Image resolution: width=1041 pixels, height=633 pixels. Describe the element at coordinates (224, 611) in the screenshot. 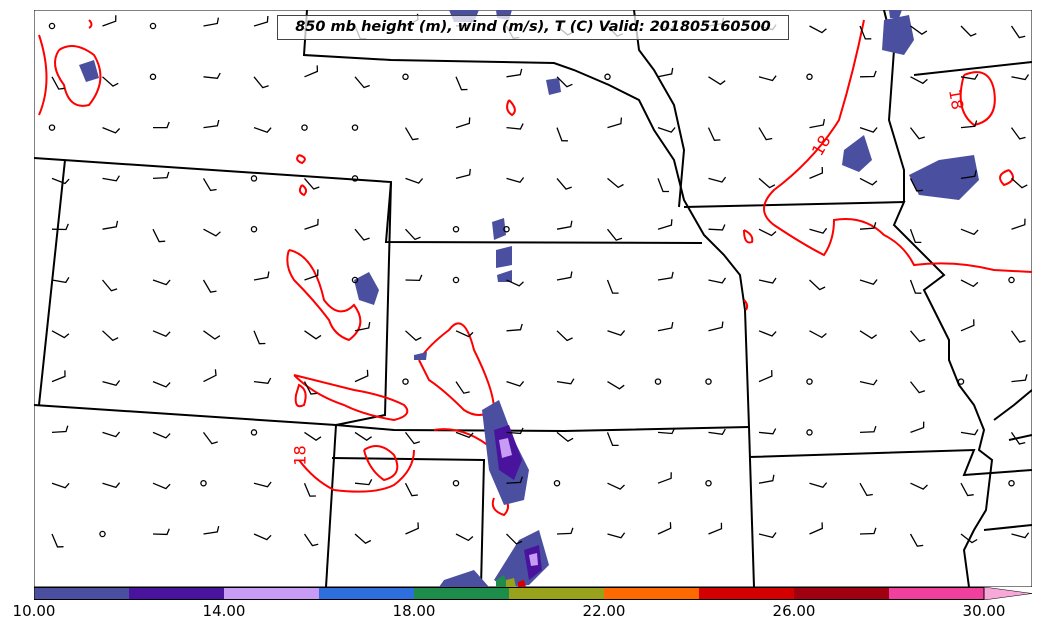

I see `colorbar-tick-label: 14.00` at that location.